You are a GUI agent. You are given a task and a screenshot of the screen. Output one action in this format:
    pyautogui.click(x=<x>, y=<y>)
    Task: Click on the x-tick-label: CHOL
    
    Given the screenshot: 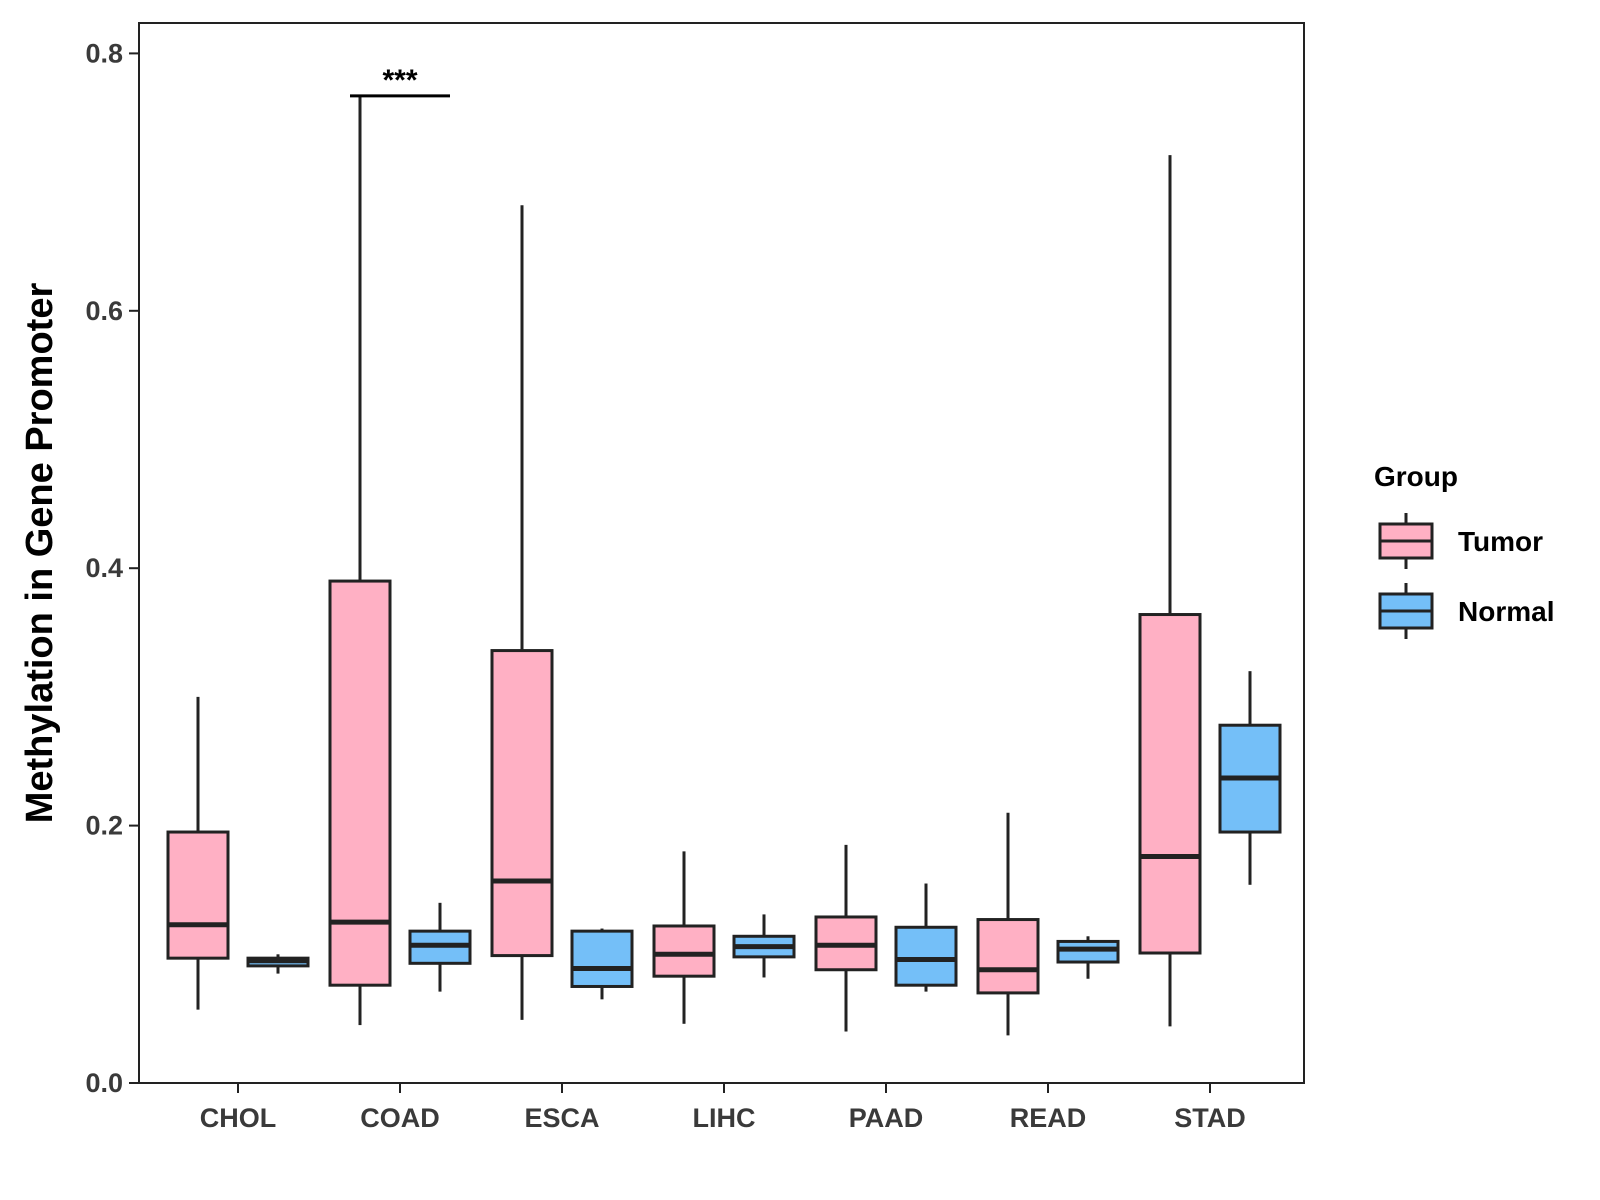 What is the action you would take?
    pyautogui.click(x=238, y=1118)
    